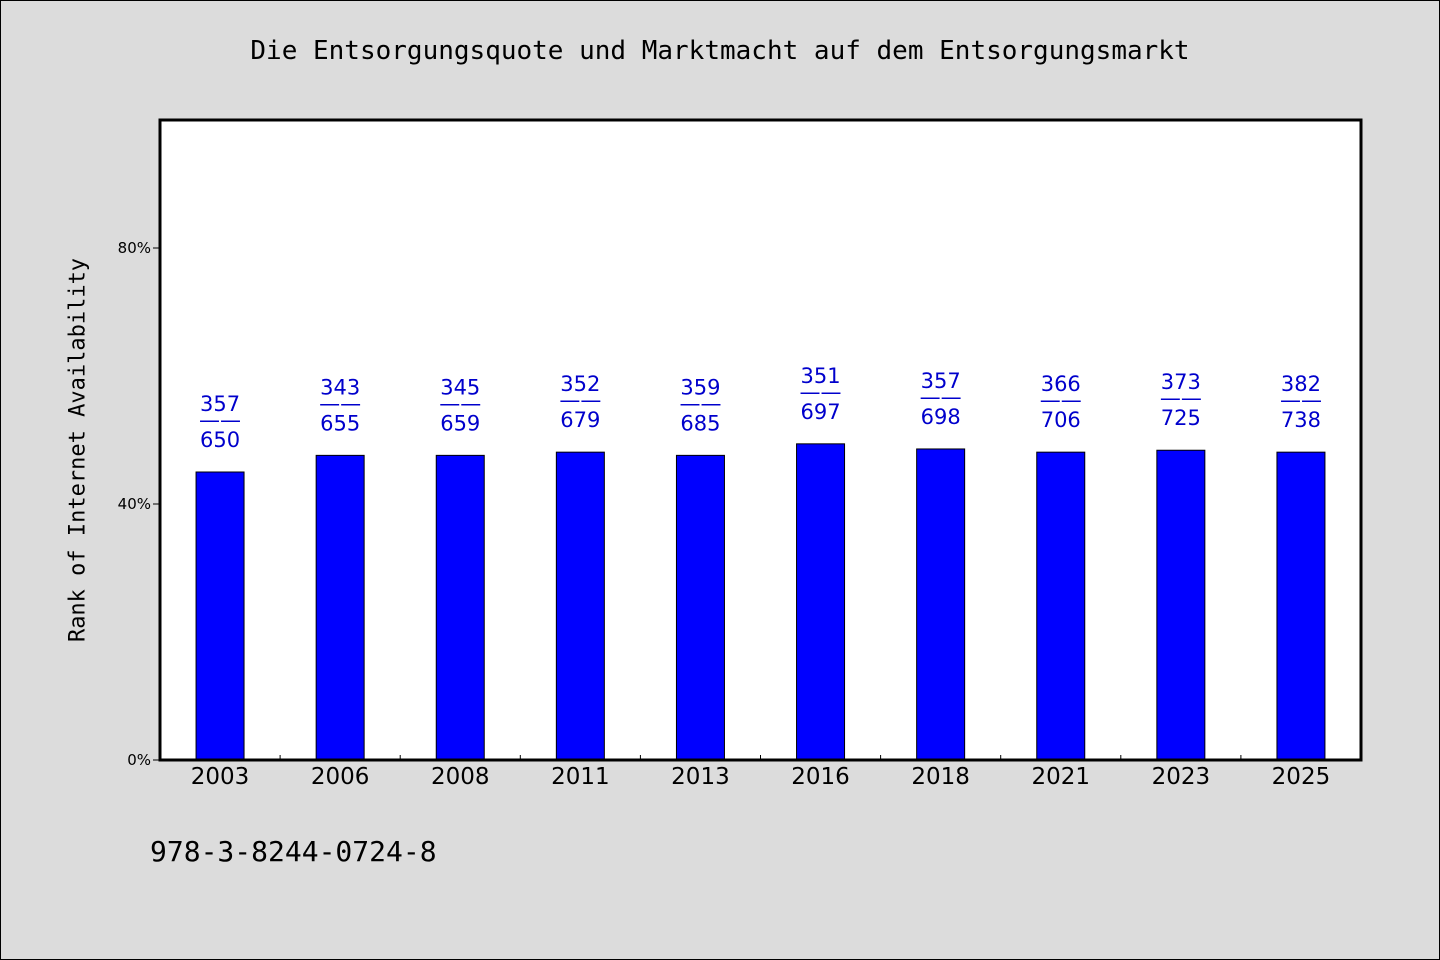 The height and width of the screenshot is (960, 1440). I want to click on x-tick-label: 2018, so click(940, 777).